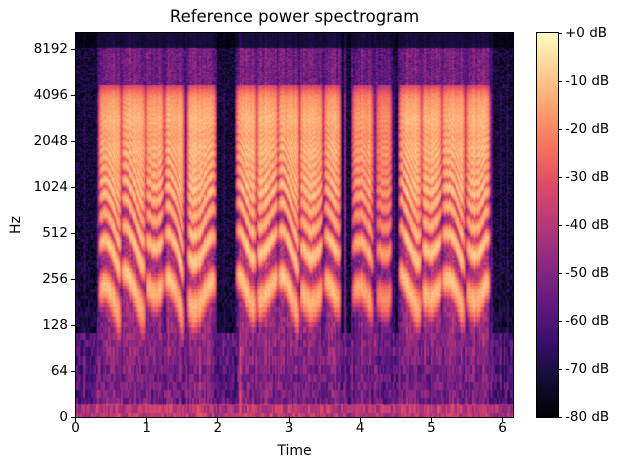 The image size is (622, 470). What do you see at coordinates (50, 49) in the screenshot?
I see `y-tick-label: 8192` at bounding box center [50, 49].